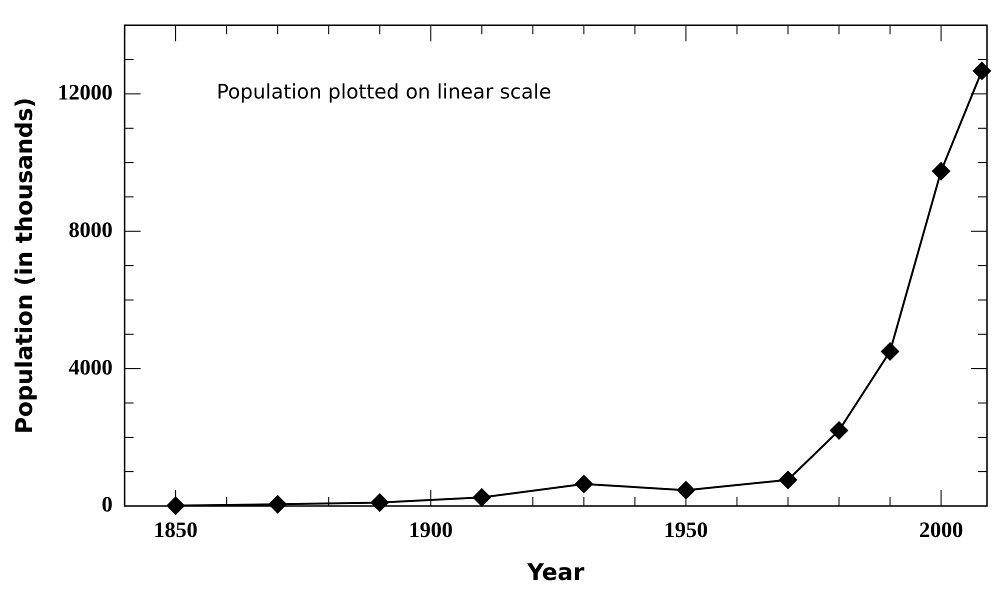 Image resolution: width=997 pixels, height=596 pixels. I want to click on x-tick-label: 1850, so click(176, 529).